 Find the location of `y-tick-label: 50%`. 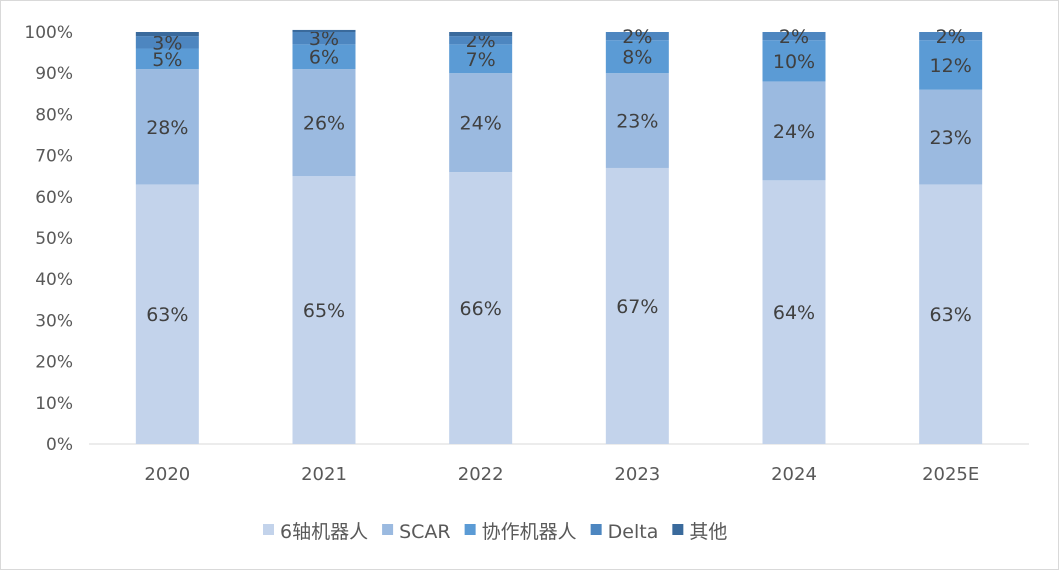

y-tick-label: 50% is located at coordinates (54, 239).